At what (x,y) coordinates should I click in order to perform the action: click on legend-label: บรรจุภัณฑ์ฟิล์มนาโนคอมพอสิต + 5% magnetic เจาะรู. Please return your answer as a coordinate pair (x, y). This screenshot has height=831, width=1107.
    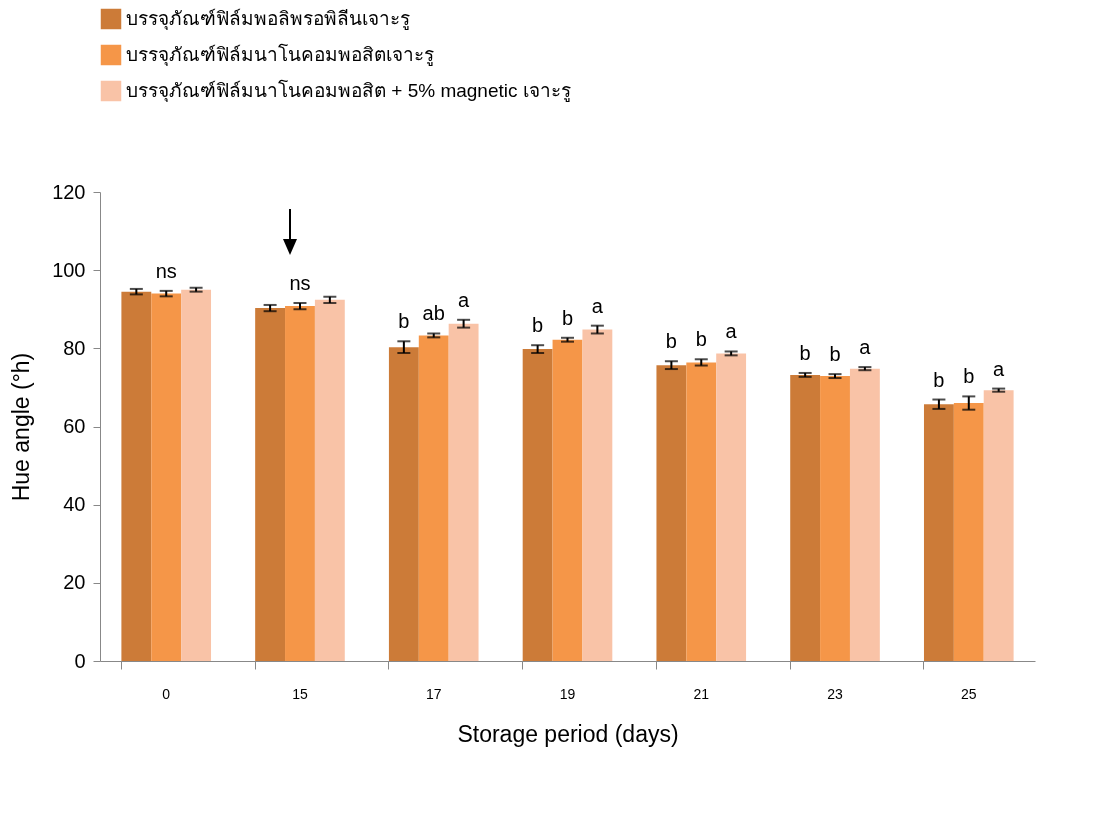
    Looking at the image, I should click on (348, 91).